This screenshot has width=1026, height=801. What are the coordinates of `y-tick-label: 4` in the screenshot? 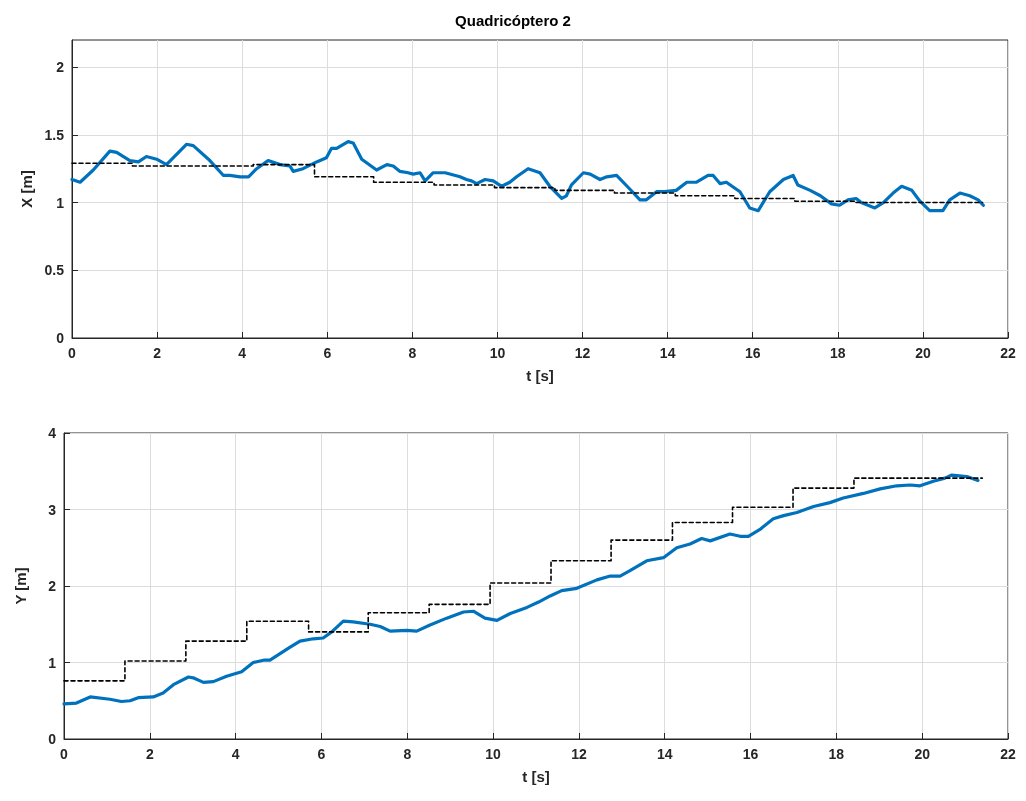 It's located at (52, 433).